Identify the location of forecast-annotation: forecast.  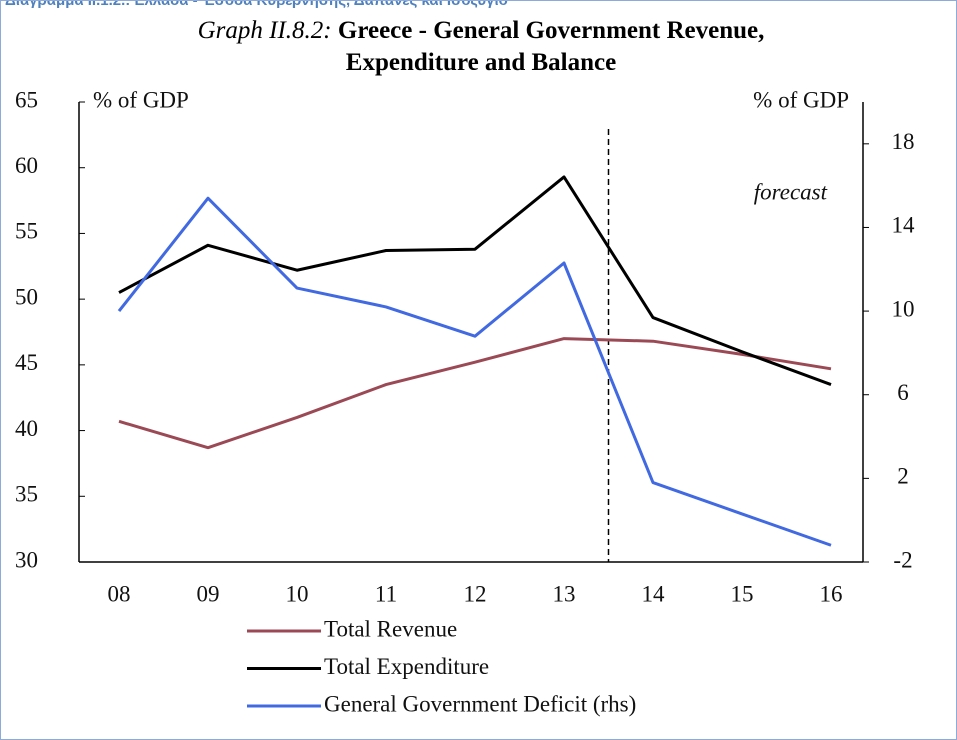
(791, 191).